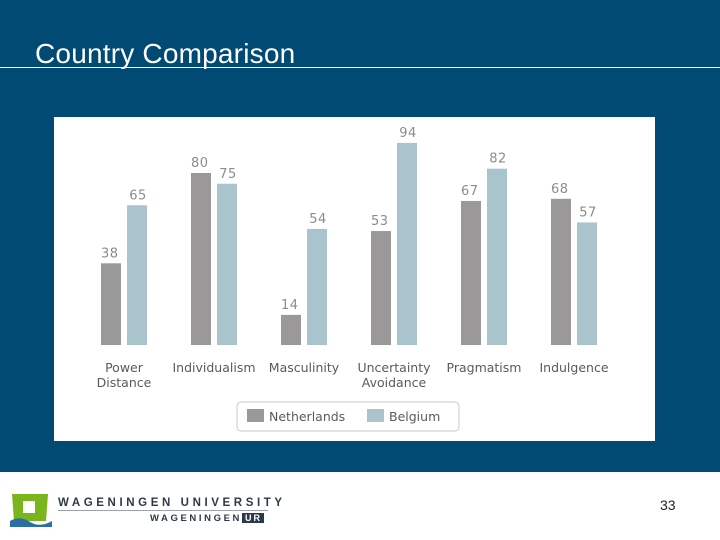 This screenshot has height=540, width=720. What do you see at coordinates (252, 518) in the screenshot?
I see `ur-badge: UR` at bounding box center [252, 518].